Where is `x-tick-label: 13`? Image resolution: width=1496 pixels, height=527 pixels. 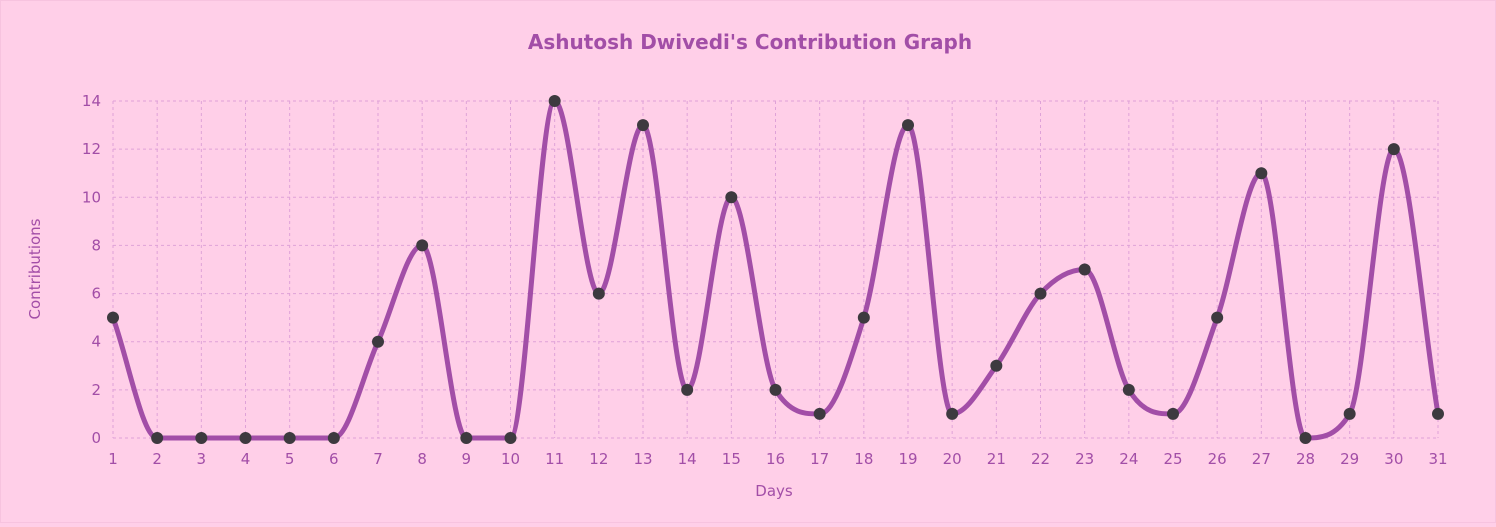
x-tick-label: 13 is located at coordinates (642, 459).